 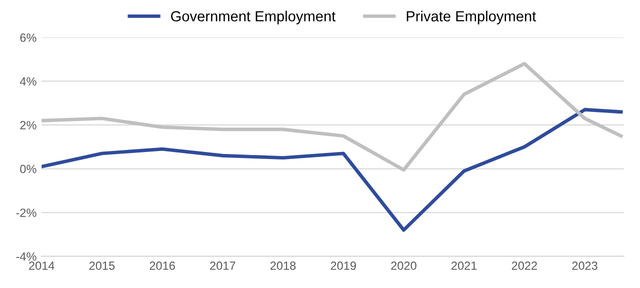 I want to click on x-tick-label: 2014, so click(x=41, y=265).